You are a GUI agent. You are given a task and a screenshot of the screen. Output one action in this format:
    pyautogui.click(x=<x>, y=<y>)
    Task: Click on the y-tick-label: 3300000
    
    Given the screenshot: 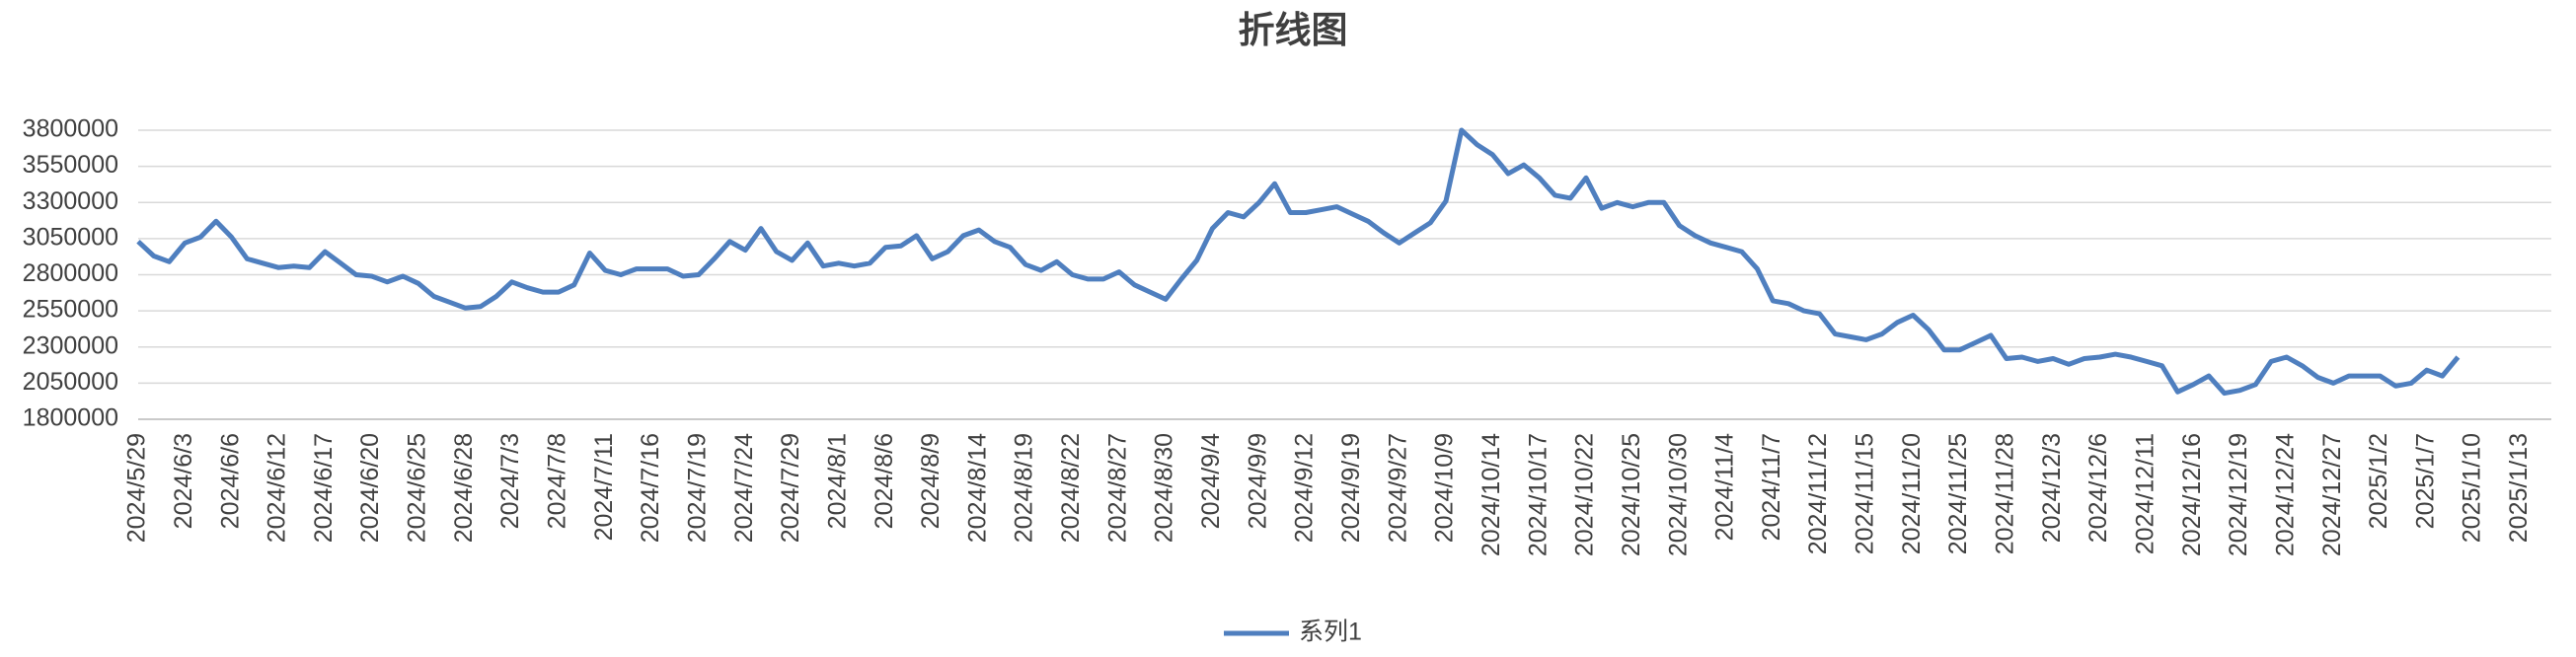 What is the action you would take?
    pyautogui.click(x=70, y=201)
    